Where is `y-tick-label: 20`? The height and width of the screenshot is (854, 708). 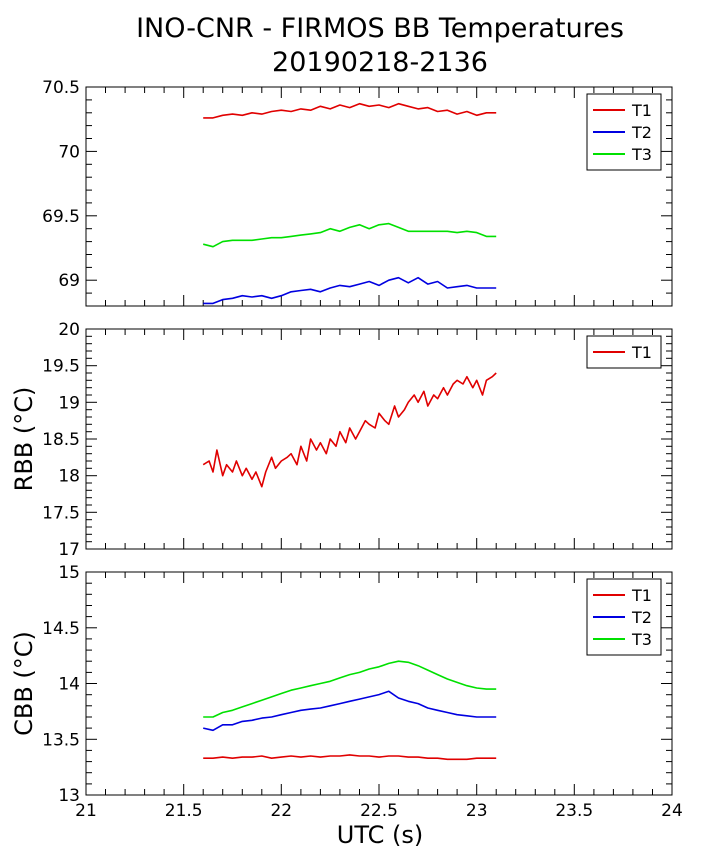 y-tick-label: 20 is located at coordinates (69, 330).